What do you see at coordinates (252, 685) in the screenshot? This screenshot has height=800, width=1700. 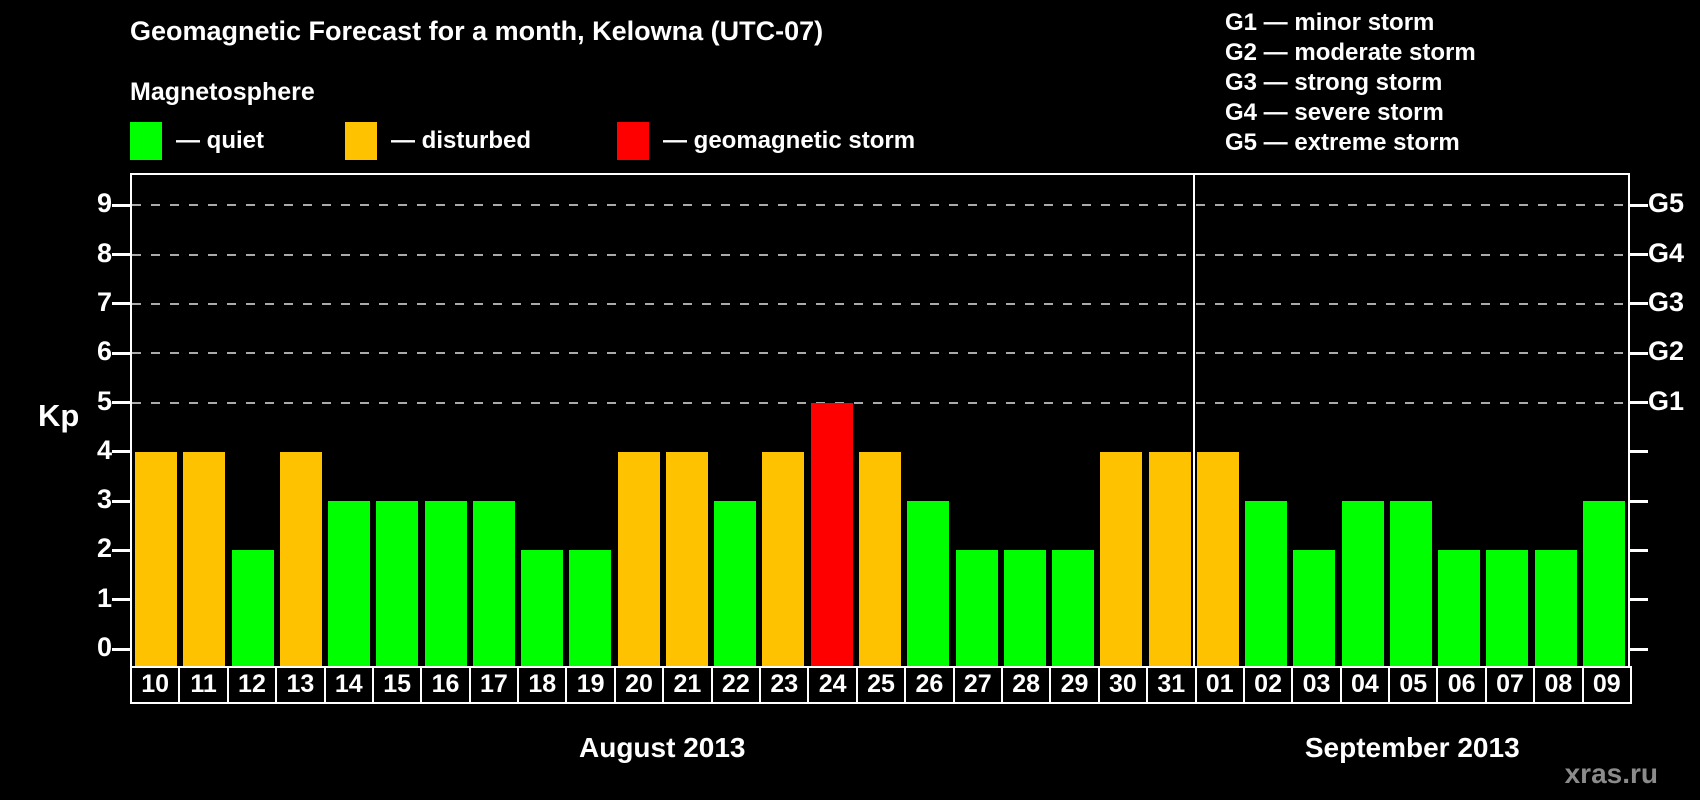 I see `date-label-aug-12: 12` at bounding box center [252, 685].